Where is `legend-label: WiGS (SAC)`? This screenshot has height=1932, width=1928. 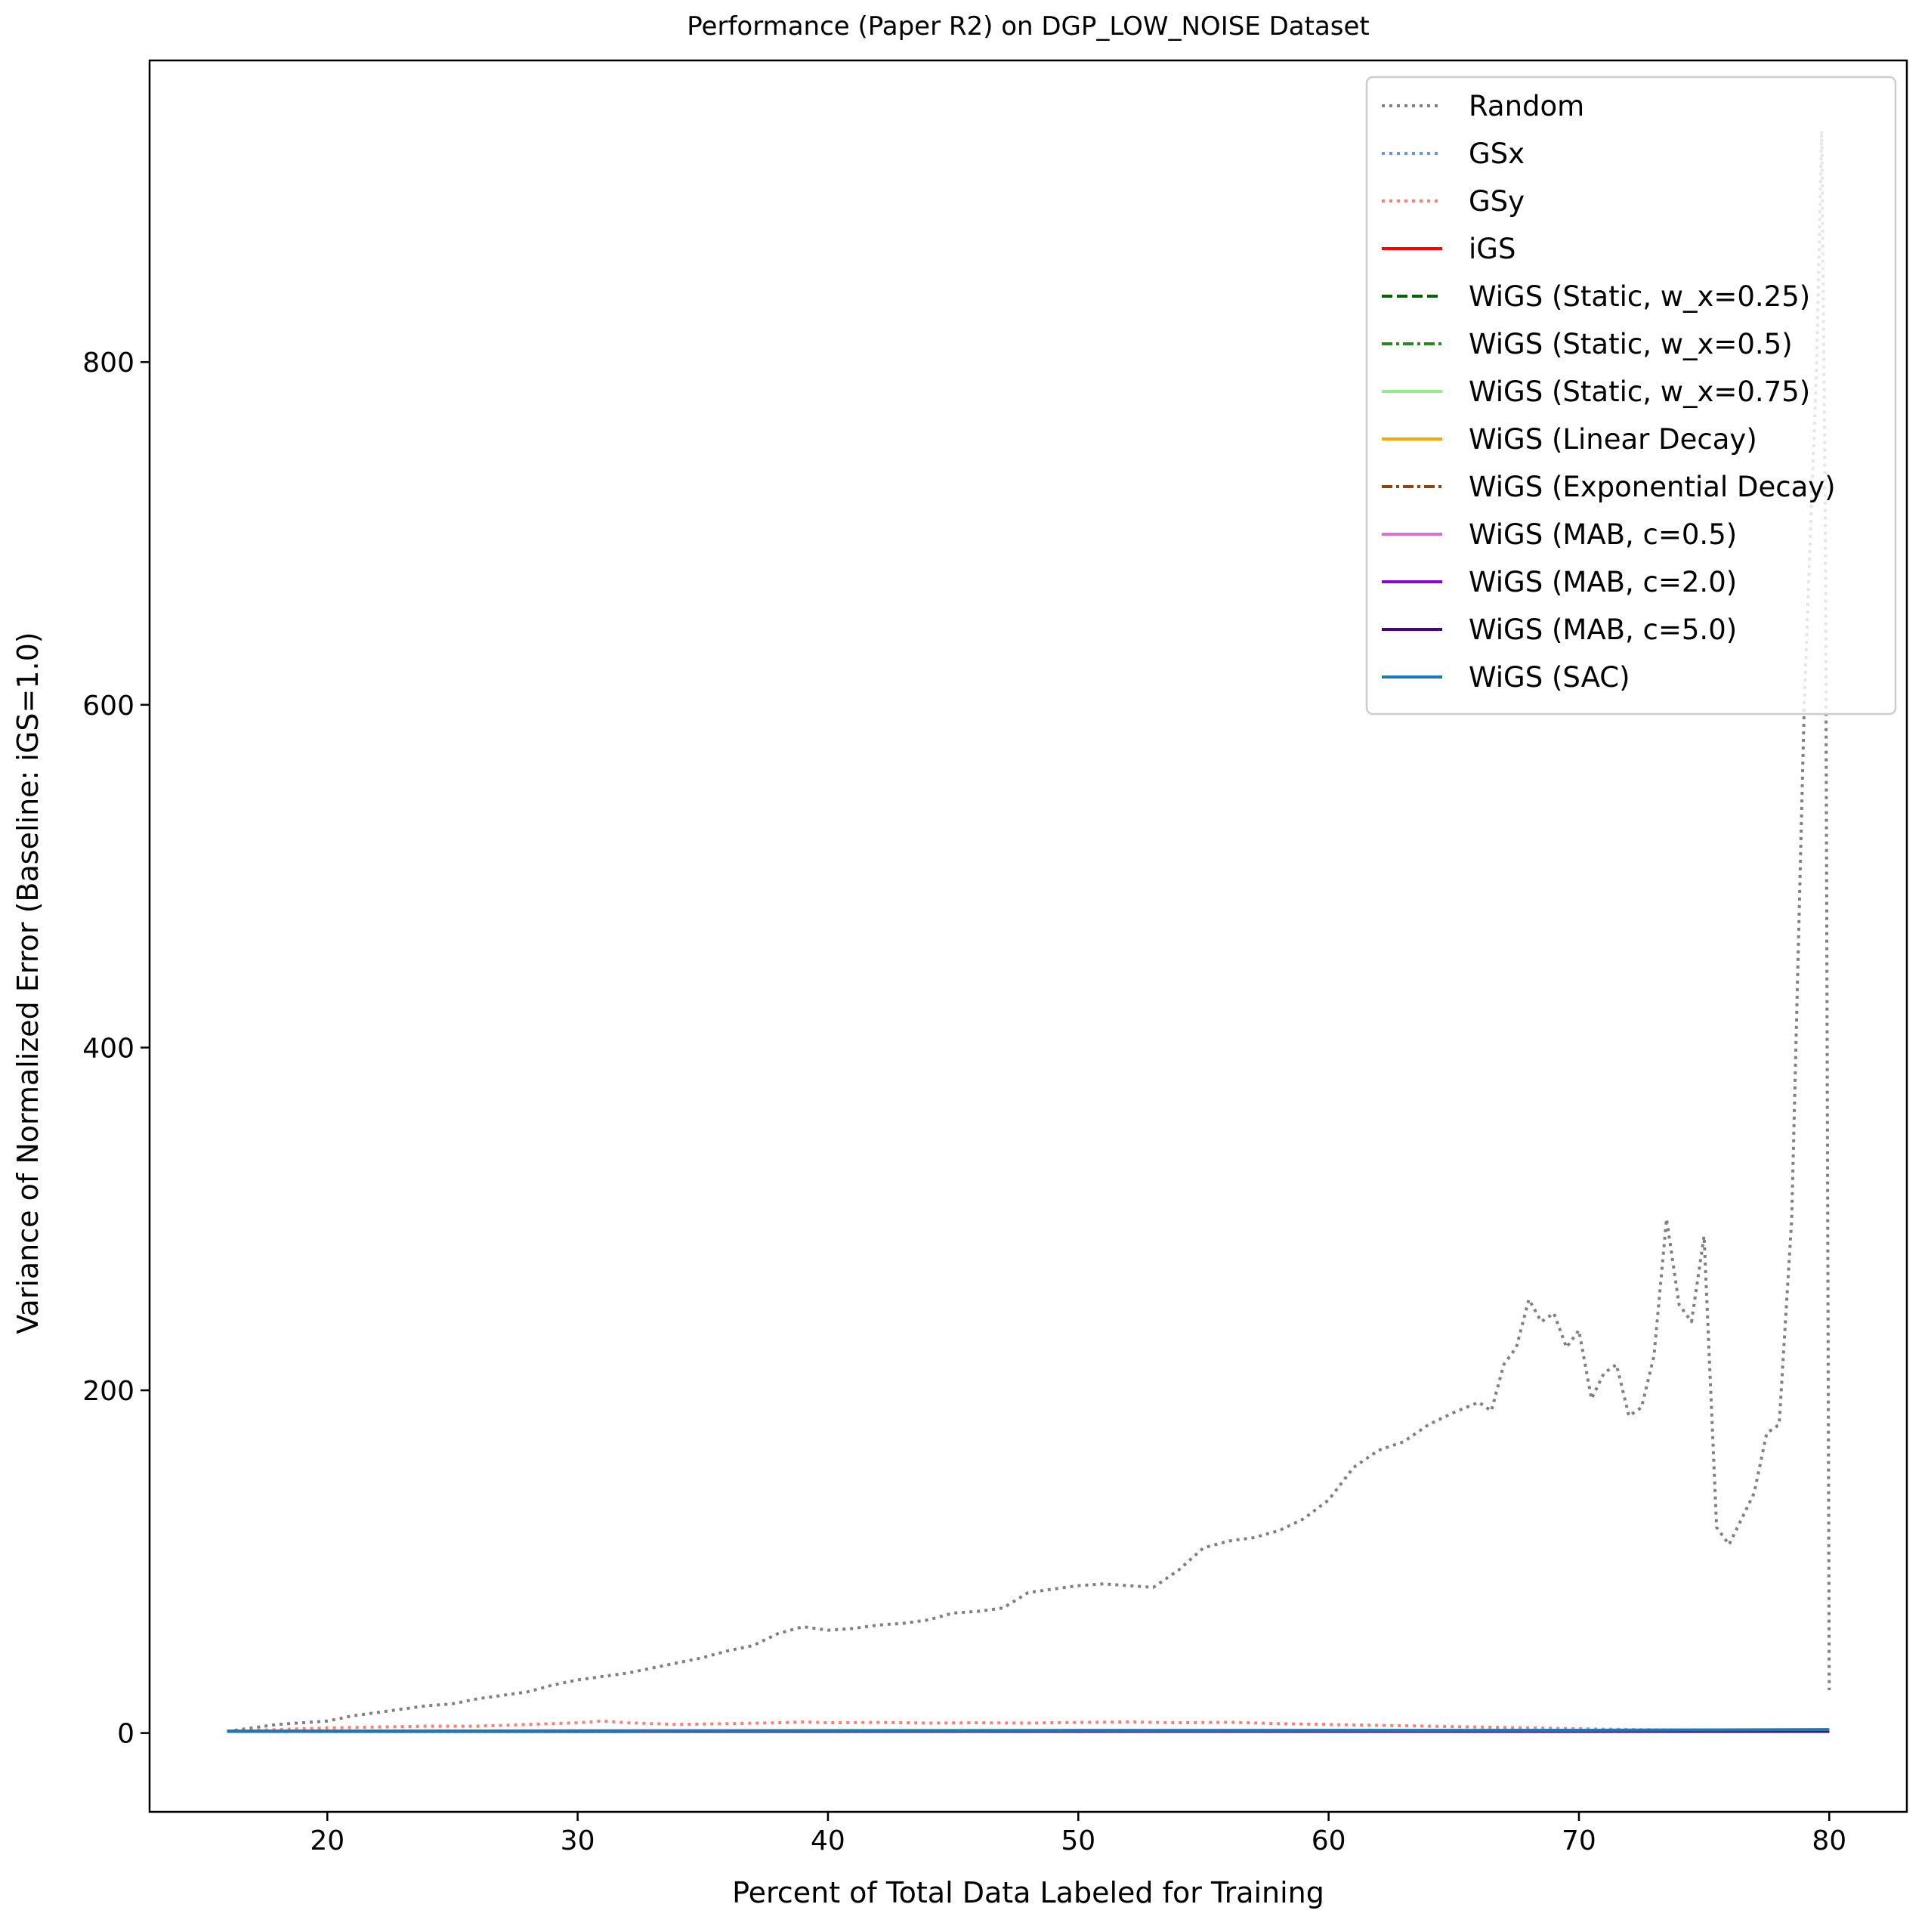
legend-label: WiGS (SAC) is located at coordinates (1549, 677).